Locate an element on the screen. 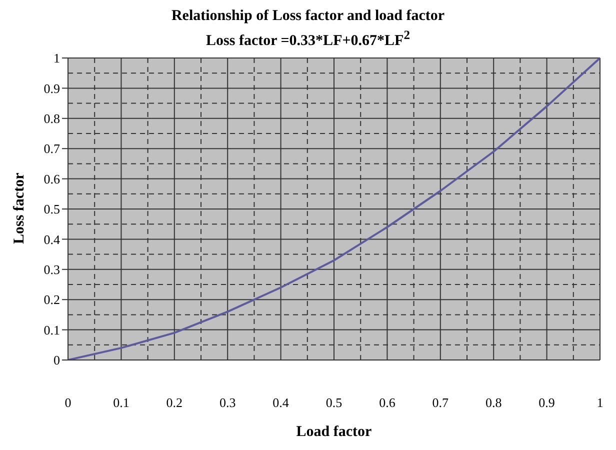  x-tick-label: 0.3 is located at coordinates (227, 402).